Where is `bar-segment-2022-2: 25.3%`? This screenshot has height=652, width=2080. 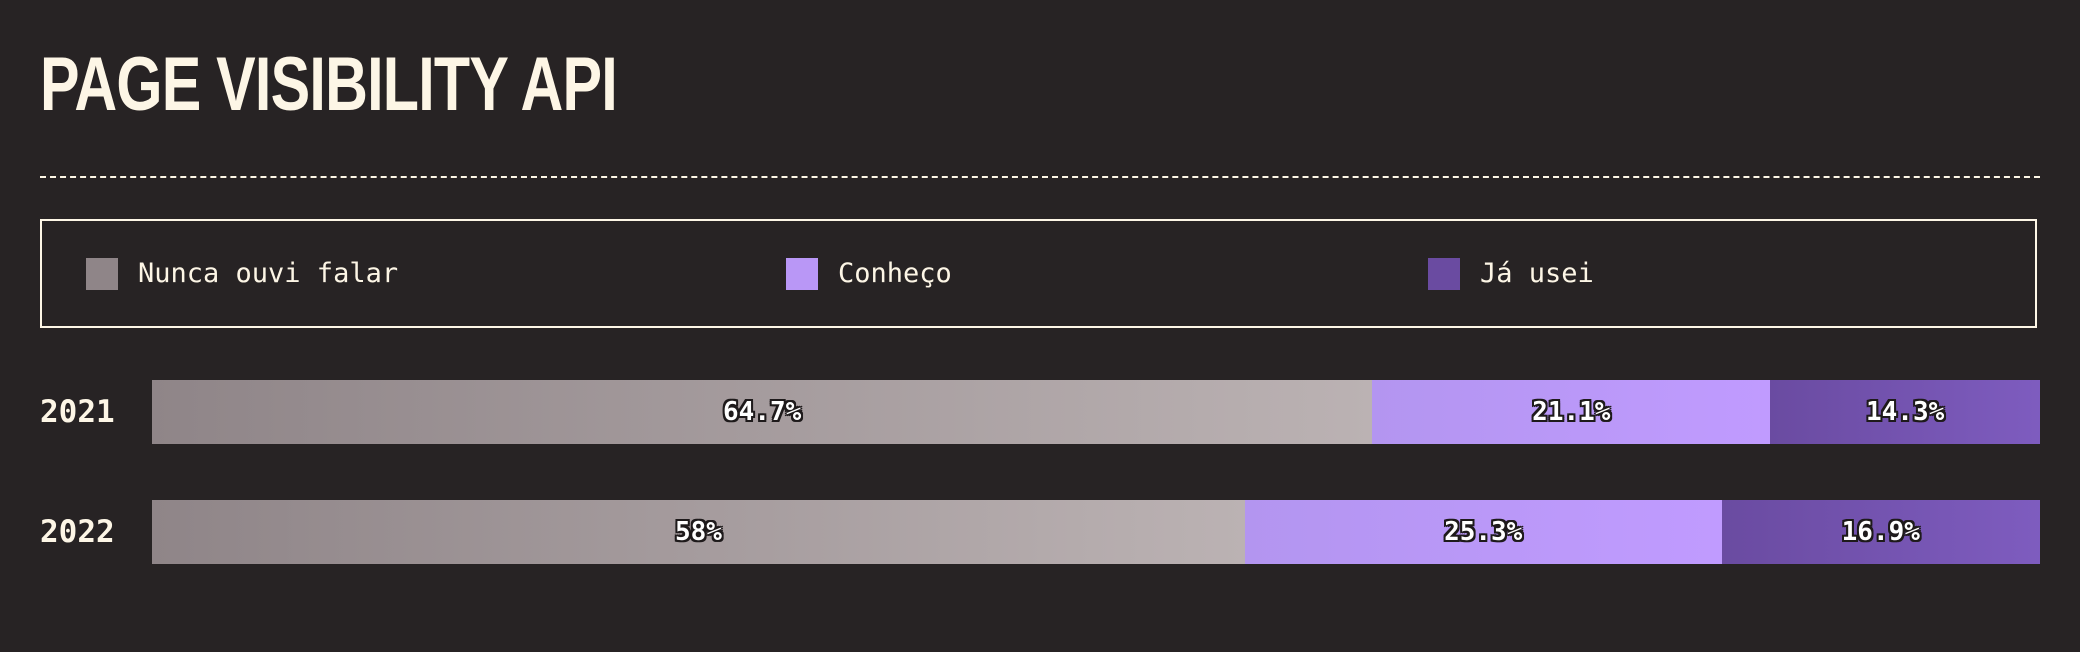
bar-segment-2022-2: 25.3% is located at coordinates (1483, 532).